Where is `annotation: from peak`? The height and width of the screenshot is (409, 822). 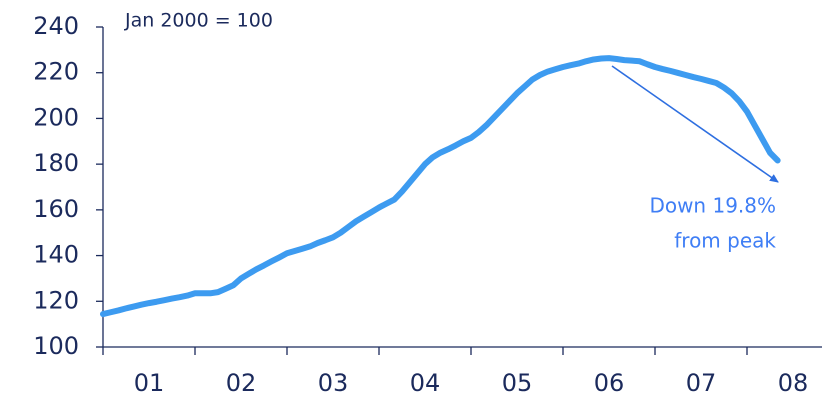
annotation: from peak is located at coordinates (725, 241).